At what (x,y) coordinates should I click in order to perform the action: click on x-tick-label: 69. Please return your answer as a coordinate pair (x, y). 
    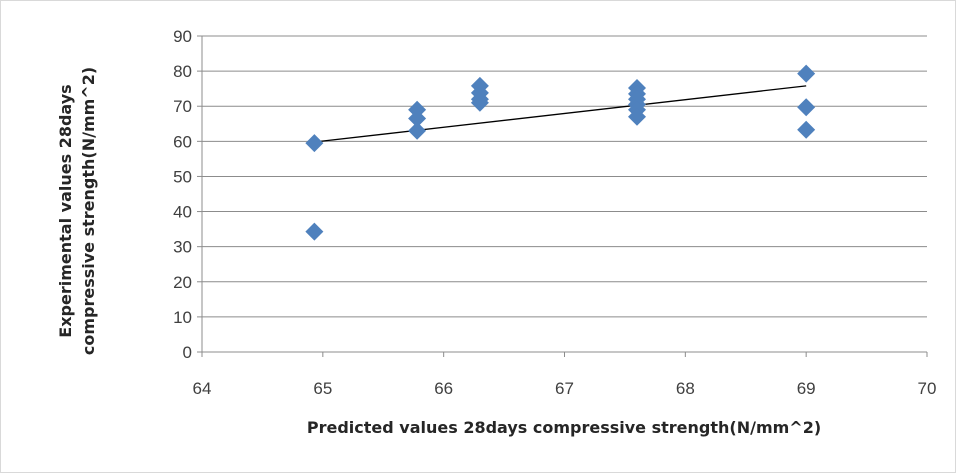
    Looking at the image, I should click on (806, 388).